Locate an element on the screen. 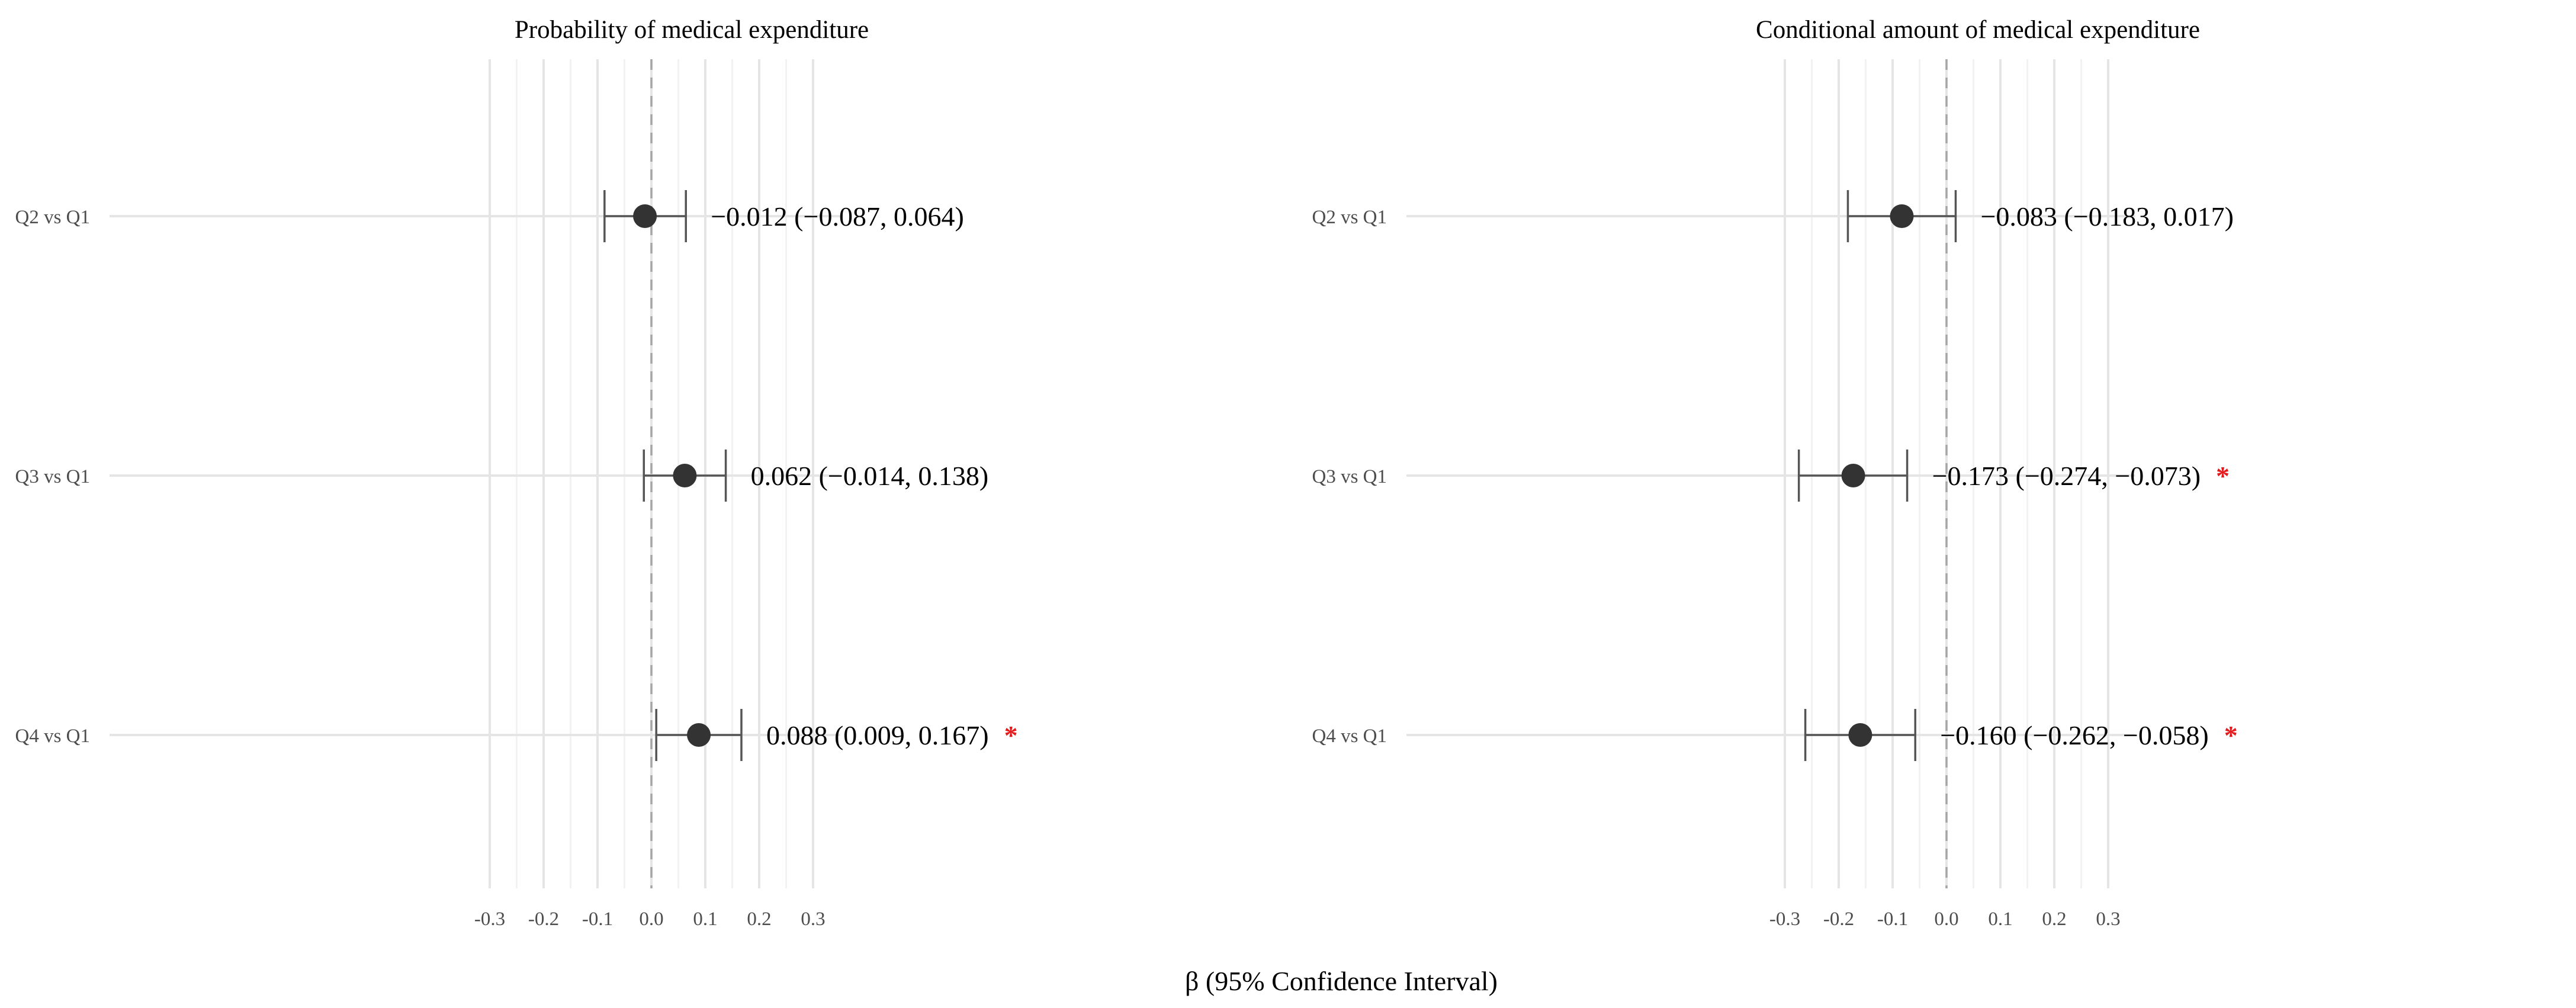 The image size is (2576, 1008). estimate-label: −0.012 (−0.087, 0.064) is located at coordinates (837, 216).